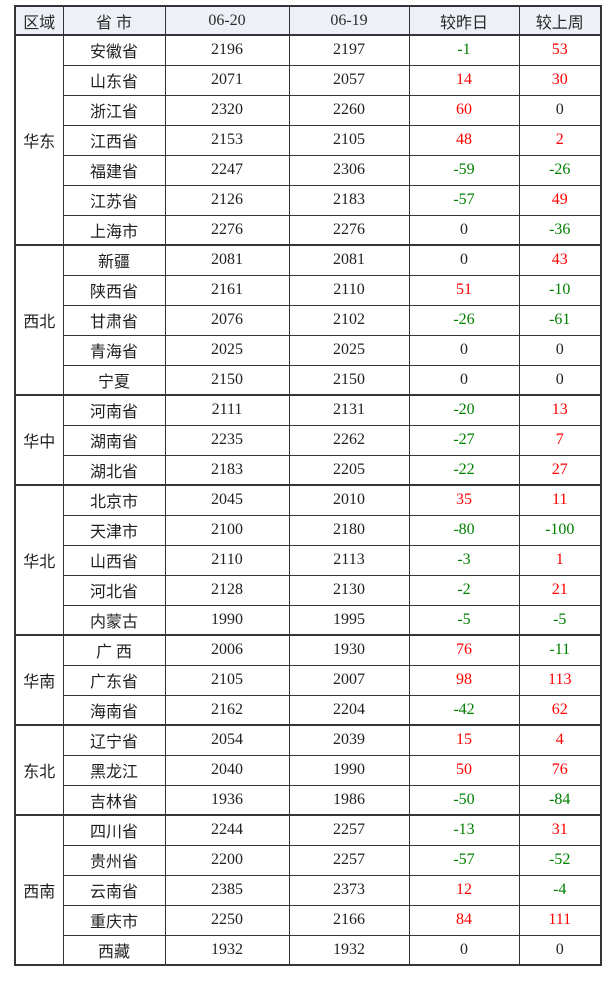  What do you see at coordinates (227, 20) in the screenshot?
I see `col-header-date-0620: 06-20` at bounding box center [227, 20].